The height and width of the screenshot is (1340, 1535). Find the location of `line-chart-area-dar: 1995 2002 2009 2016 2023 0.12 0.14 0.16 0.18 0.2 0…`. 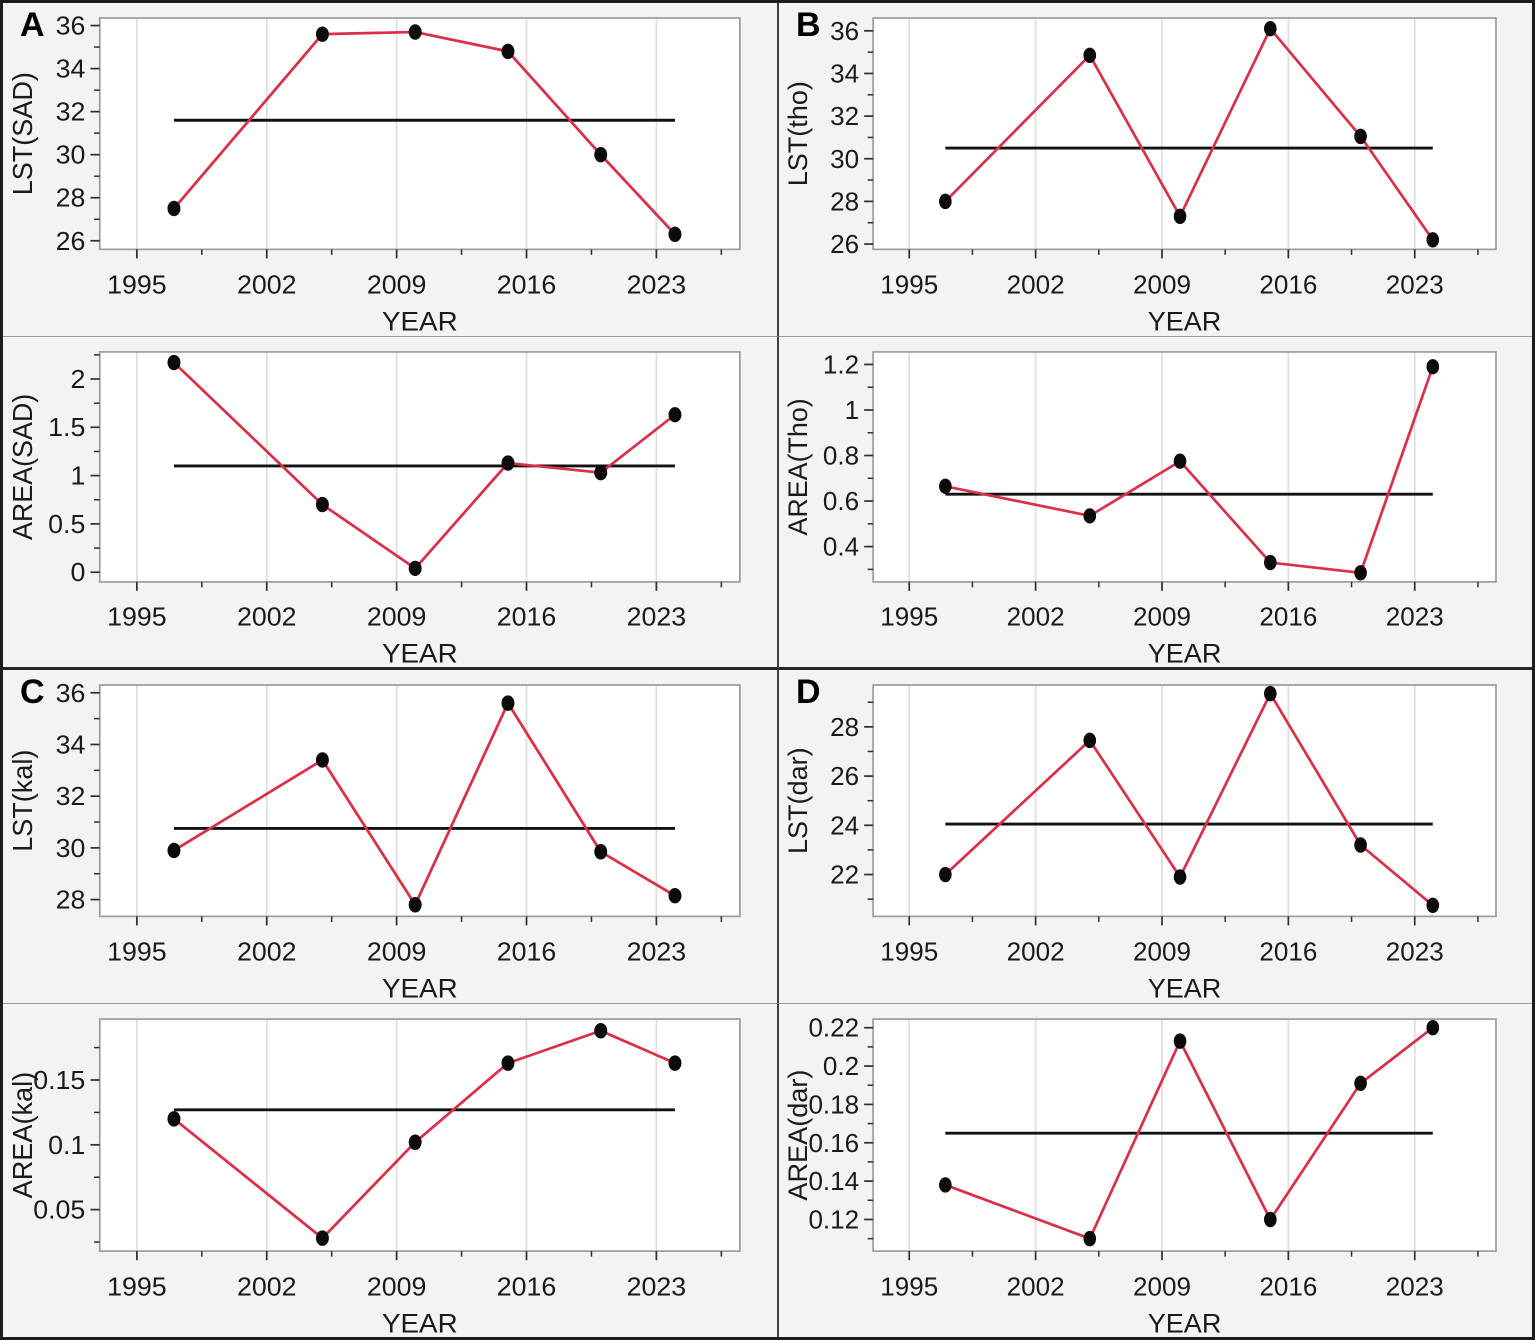

line-chart-area-dar: 1995 2002 2009 2016 2023 0.12 0.14 0.16 0.18 0.2 0… is located at coordinates (1139, 1174).